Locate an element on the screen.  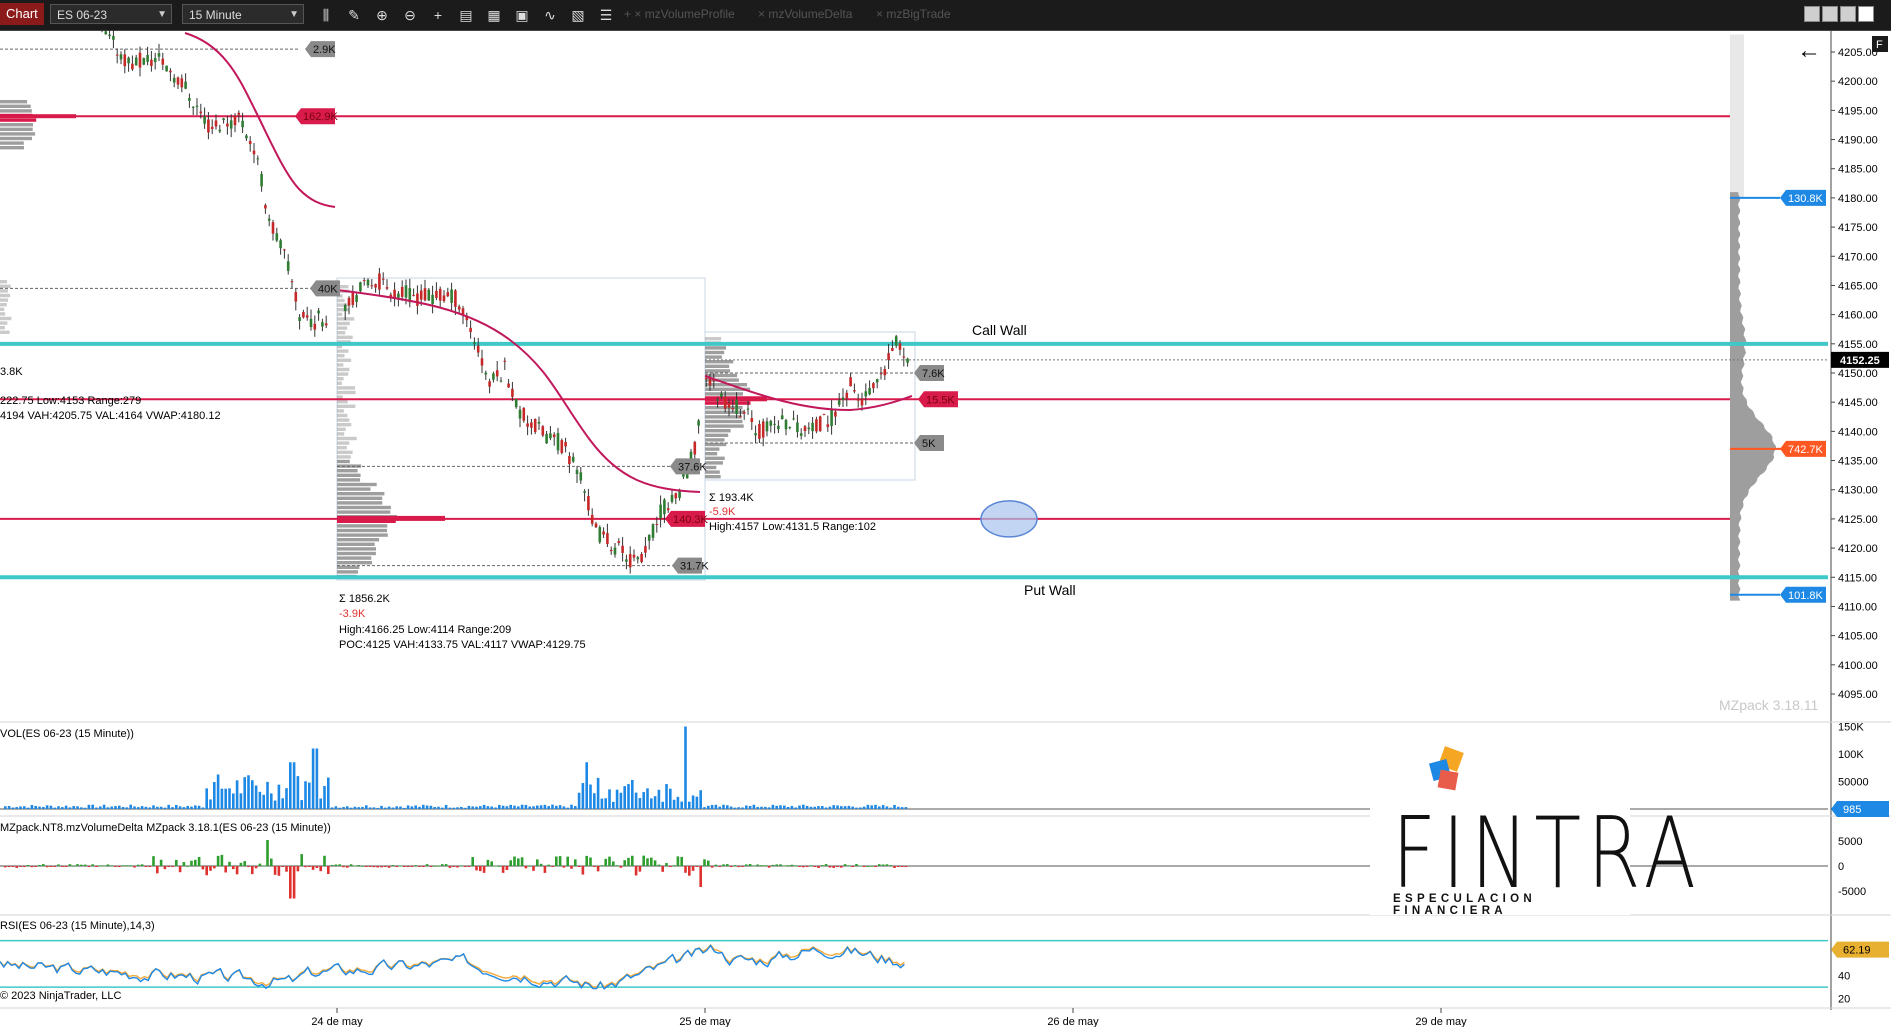
session1-range: 222.75 Low:4153 Range:279 is located at coordinates (71, 401).